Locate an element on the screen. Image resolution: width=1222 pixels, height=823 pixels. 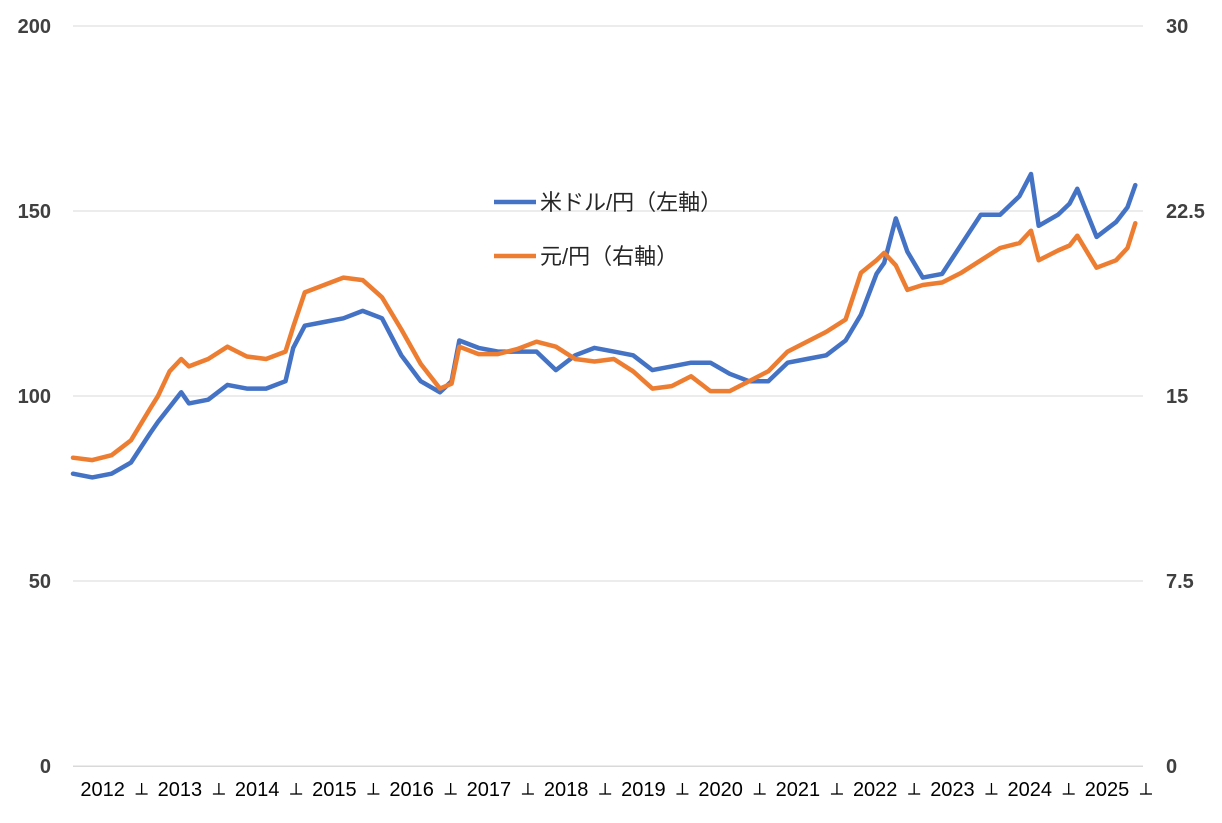
y-right-tick-label: 15 is located at coordinates (1177, 397).